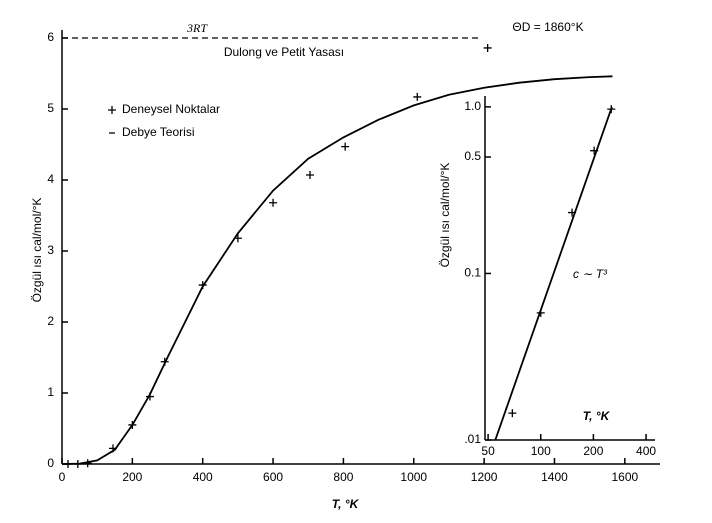  Describe the element at coordinates (50, 179) in the screenshot. I see `y-tick-label: 4` at that location.